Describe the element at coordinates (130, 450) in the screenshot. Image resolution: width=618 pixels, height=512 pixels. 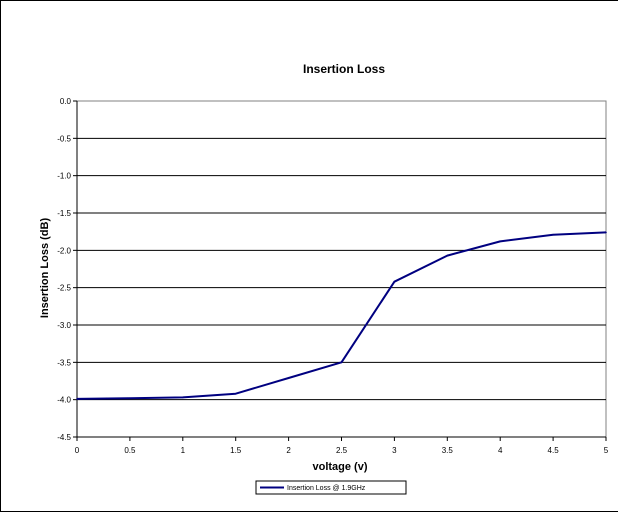
I see `x-tick-label: 0.5` at that location.